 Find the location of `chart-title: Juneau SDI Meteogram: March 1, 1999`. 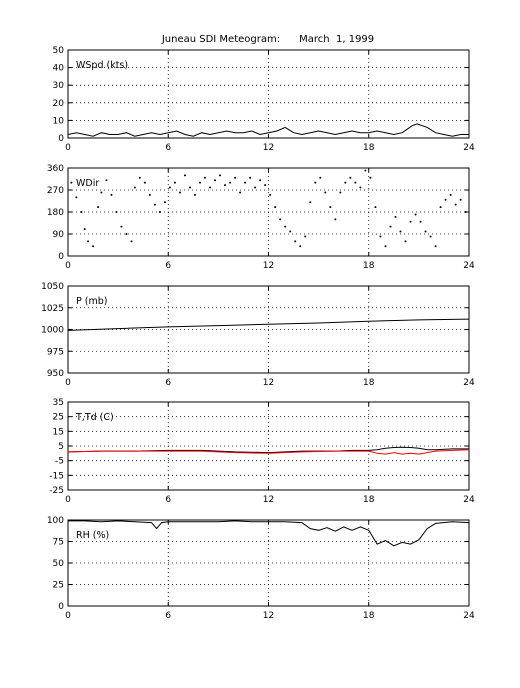

chart-title: Juneau SDI Meteogram: March 1, 1999 is located at coordinates (267, 39).